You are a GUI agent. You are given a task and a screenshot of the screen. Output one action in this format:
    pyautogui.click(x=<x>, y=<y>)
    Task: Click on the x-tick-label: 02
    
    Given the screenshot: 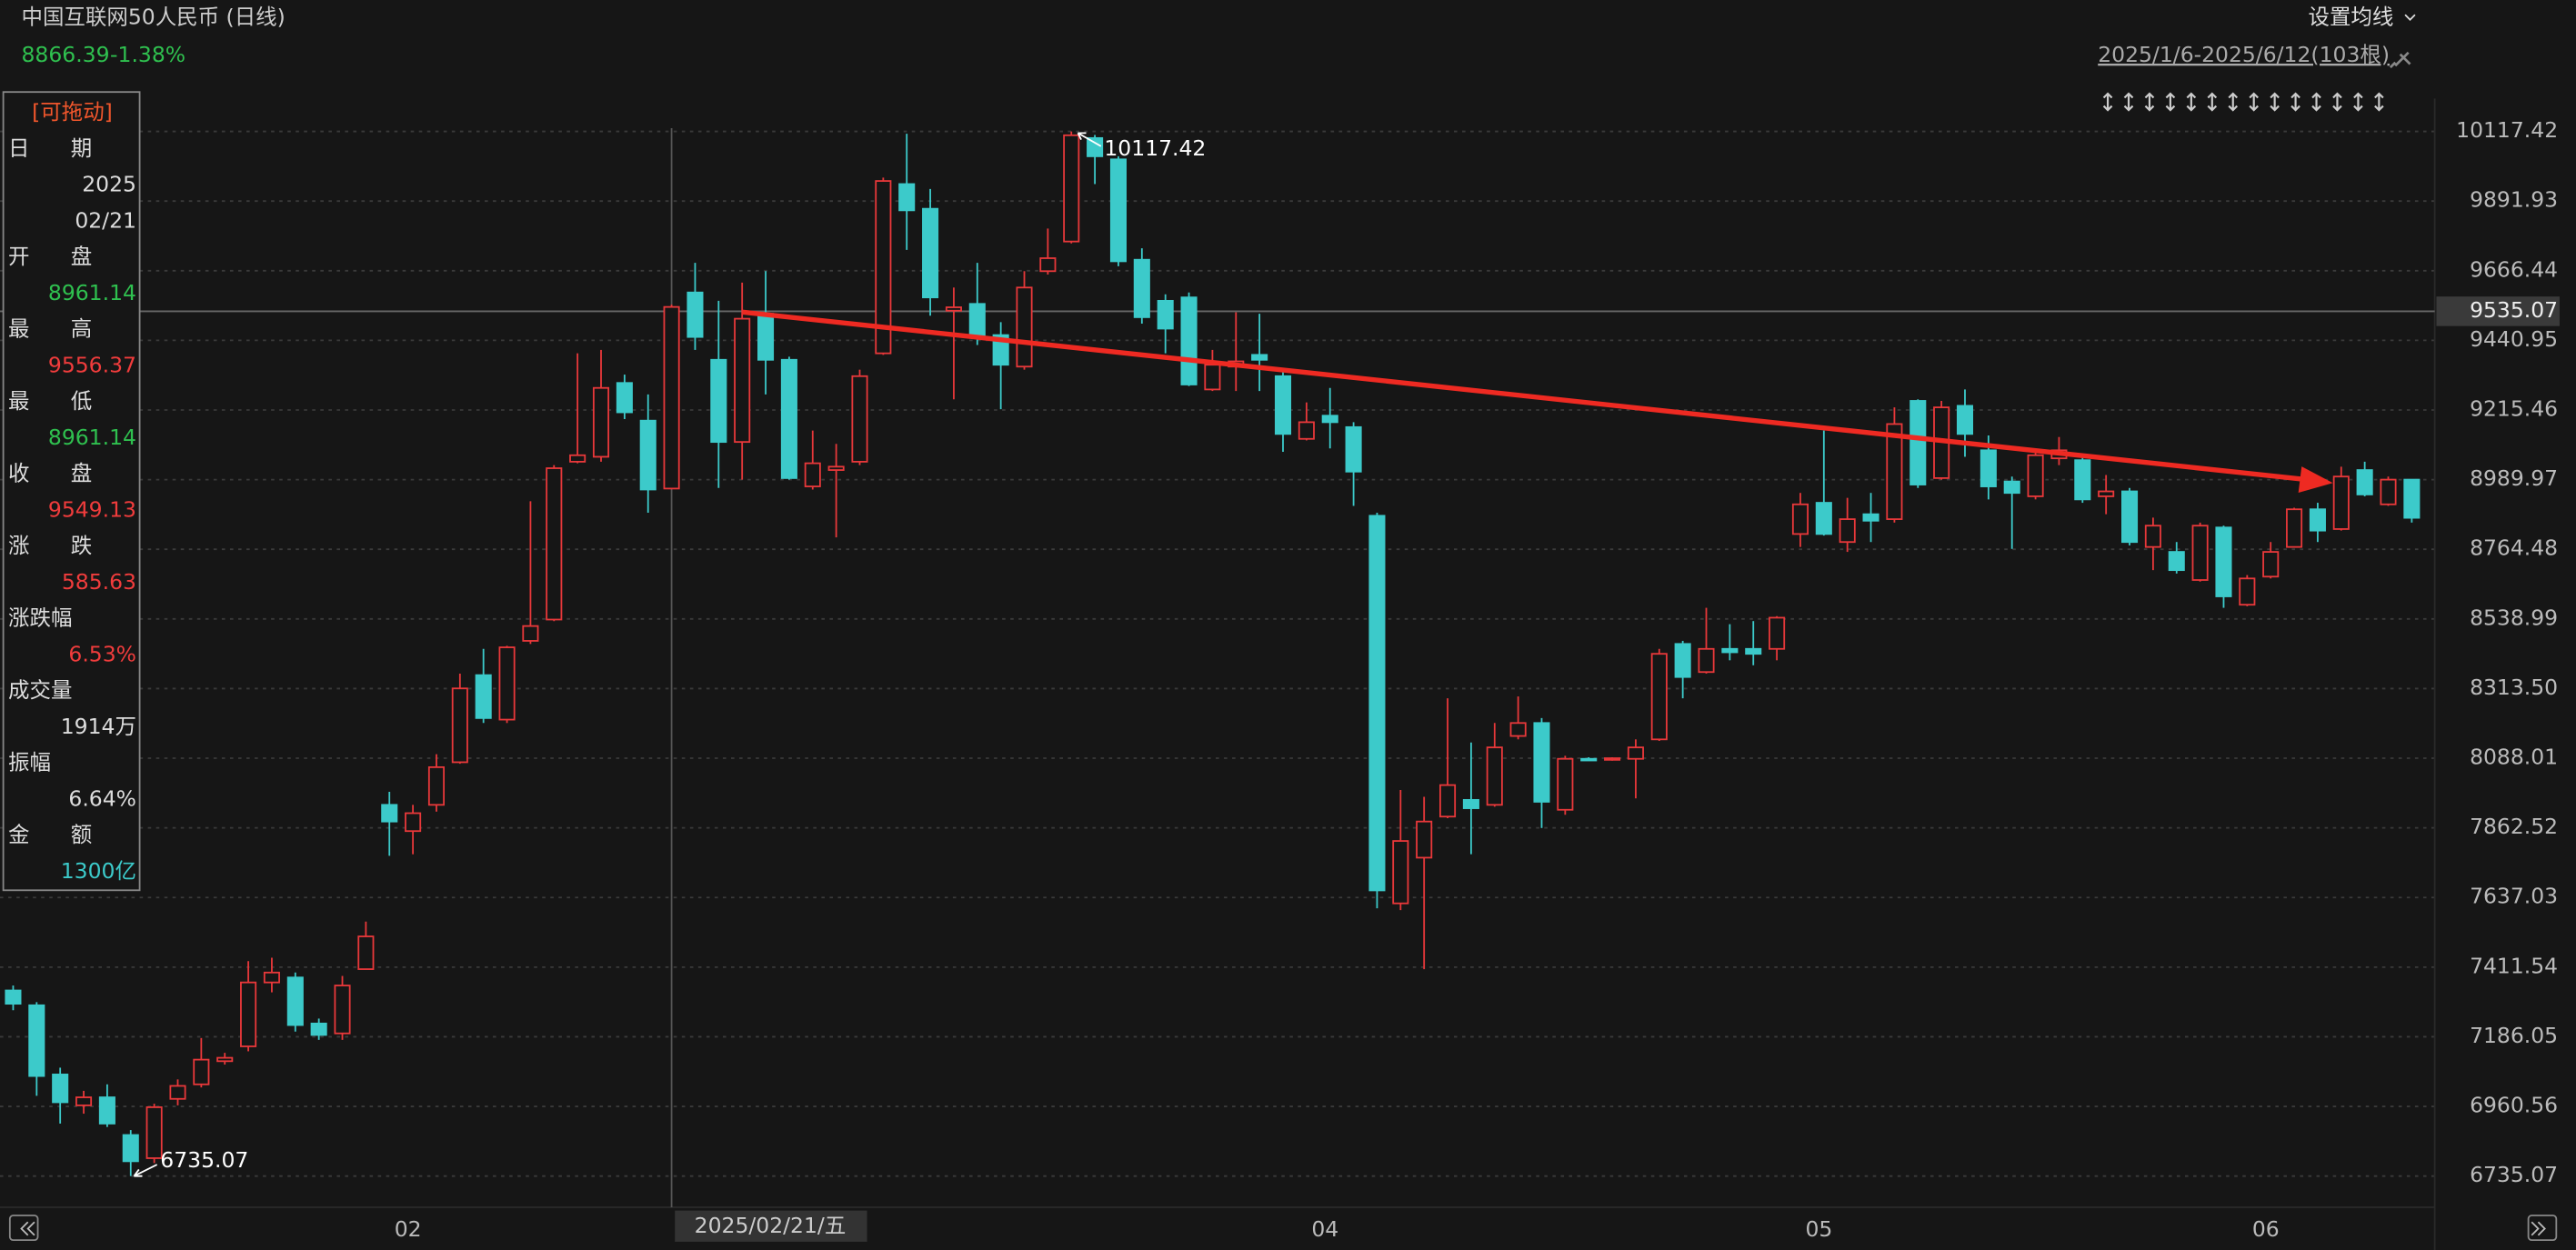 What is the action you would take?
    pyautogui.click(x=408, y=1229)
    